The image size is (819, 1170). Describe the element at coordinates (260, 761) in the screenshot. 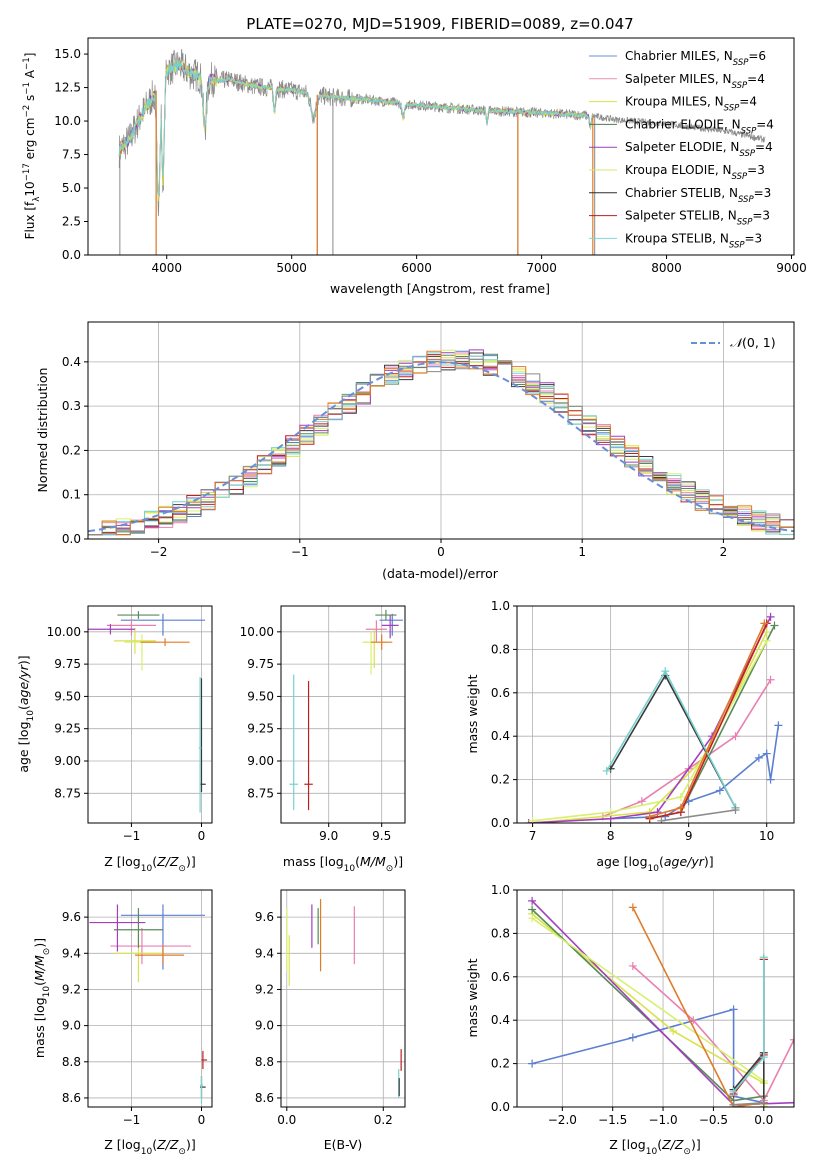

I see `y-tick-label: 9.00` at that location.